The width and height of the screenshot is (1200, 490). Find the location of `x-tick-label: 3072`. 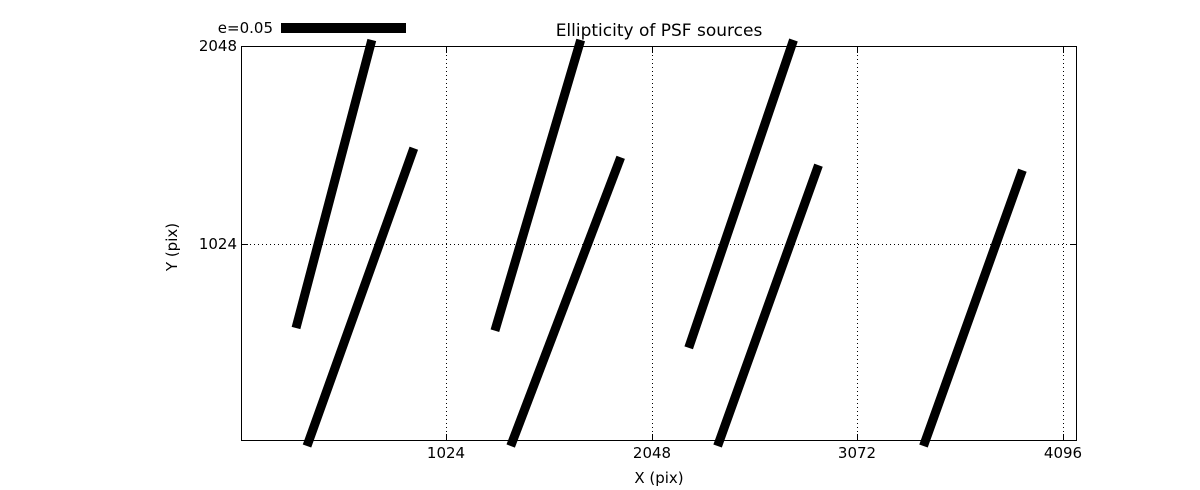

x-tick-label: 3072 is located at coordinates (857, 453).